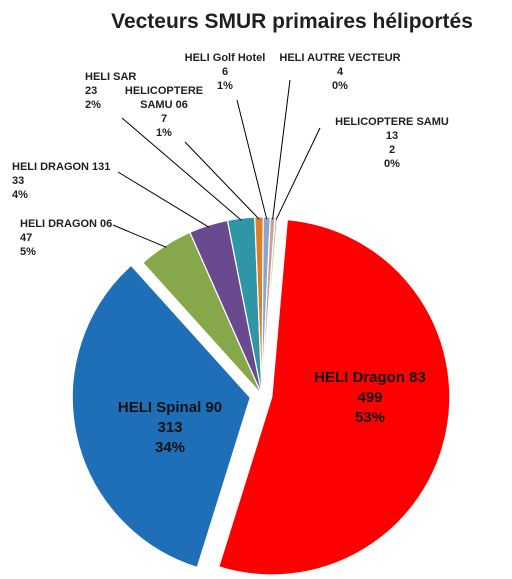 This screenshot has width=512, height=579. What do you see at coordinates (181, 169) in the screenshot?
I see `leader-heli-sar` at bounding box center [181, 169].